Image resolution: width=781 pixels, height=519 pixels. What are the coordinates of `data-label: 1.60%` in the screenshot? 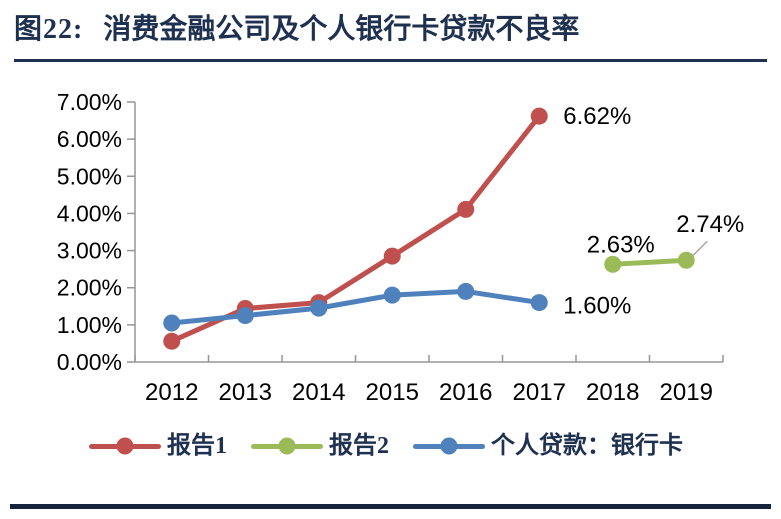 It's located at (597, 306).